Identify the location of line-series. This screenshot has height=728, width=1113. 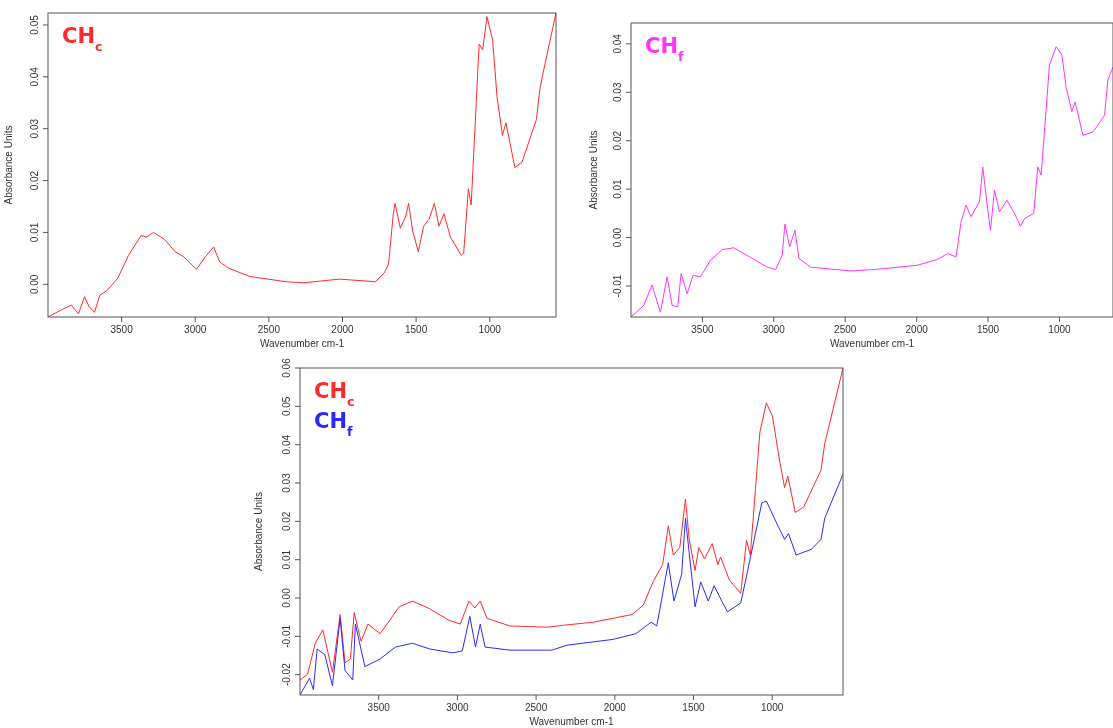
(571, 584).